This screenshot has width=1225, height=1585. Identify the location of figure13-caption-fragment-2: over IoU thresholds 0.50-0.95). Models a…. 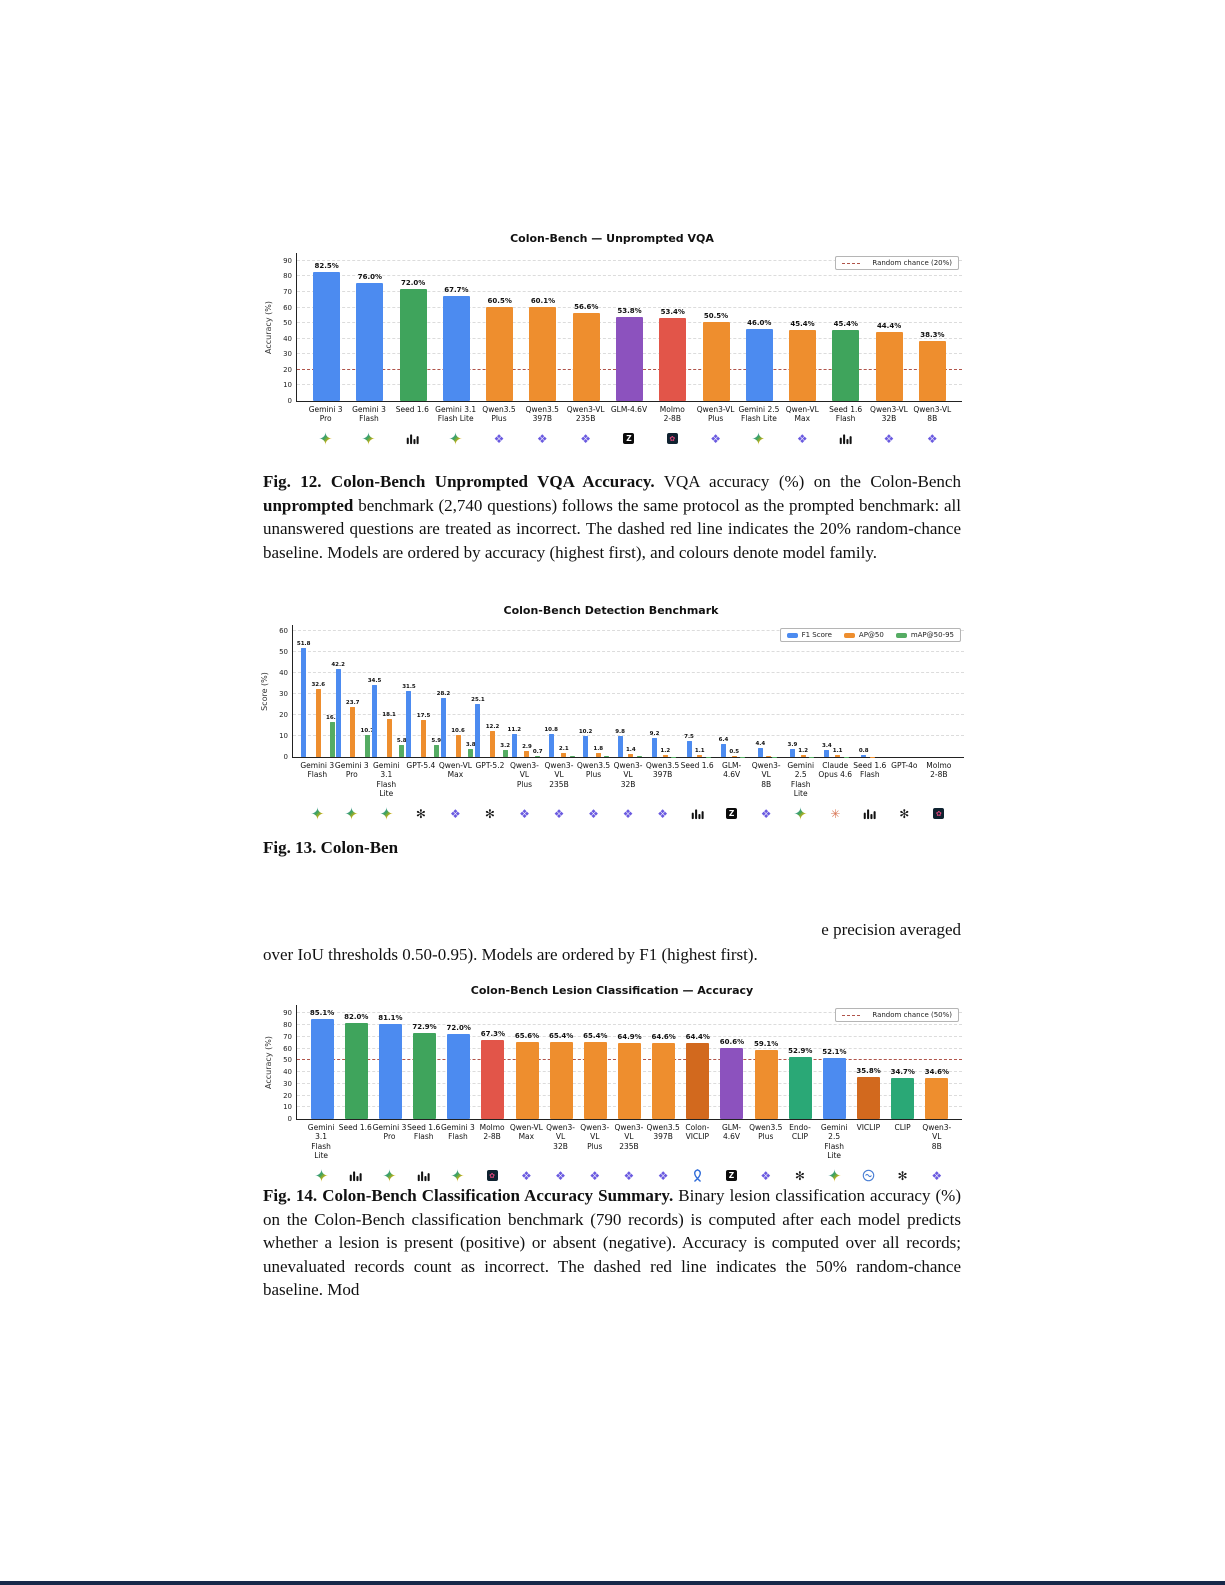
(510, 954).